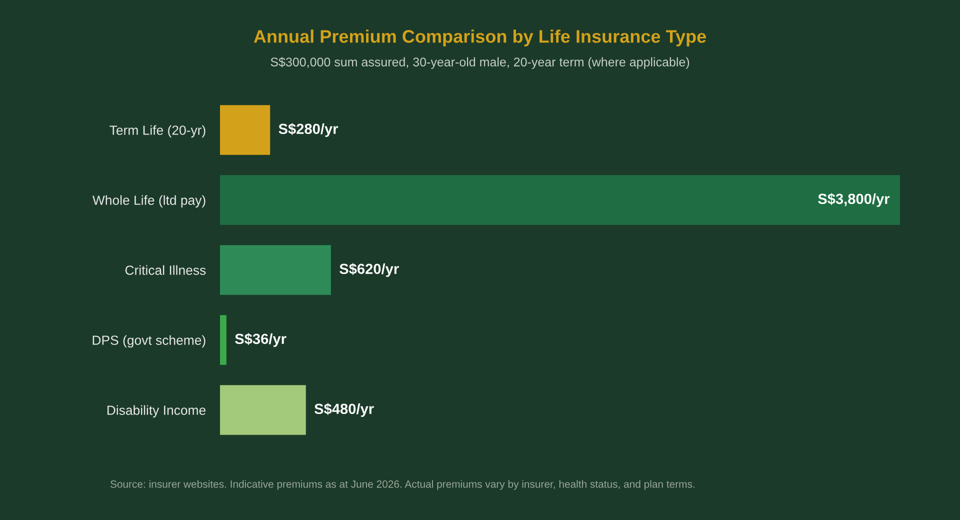 The width and height of the screenshot is (960, 520). I want to click on y-tick-label: Critical Illness, so click(165, 270).